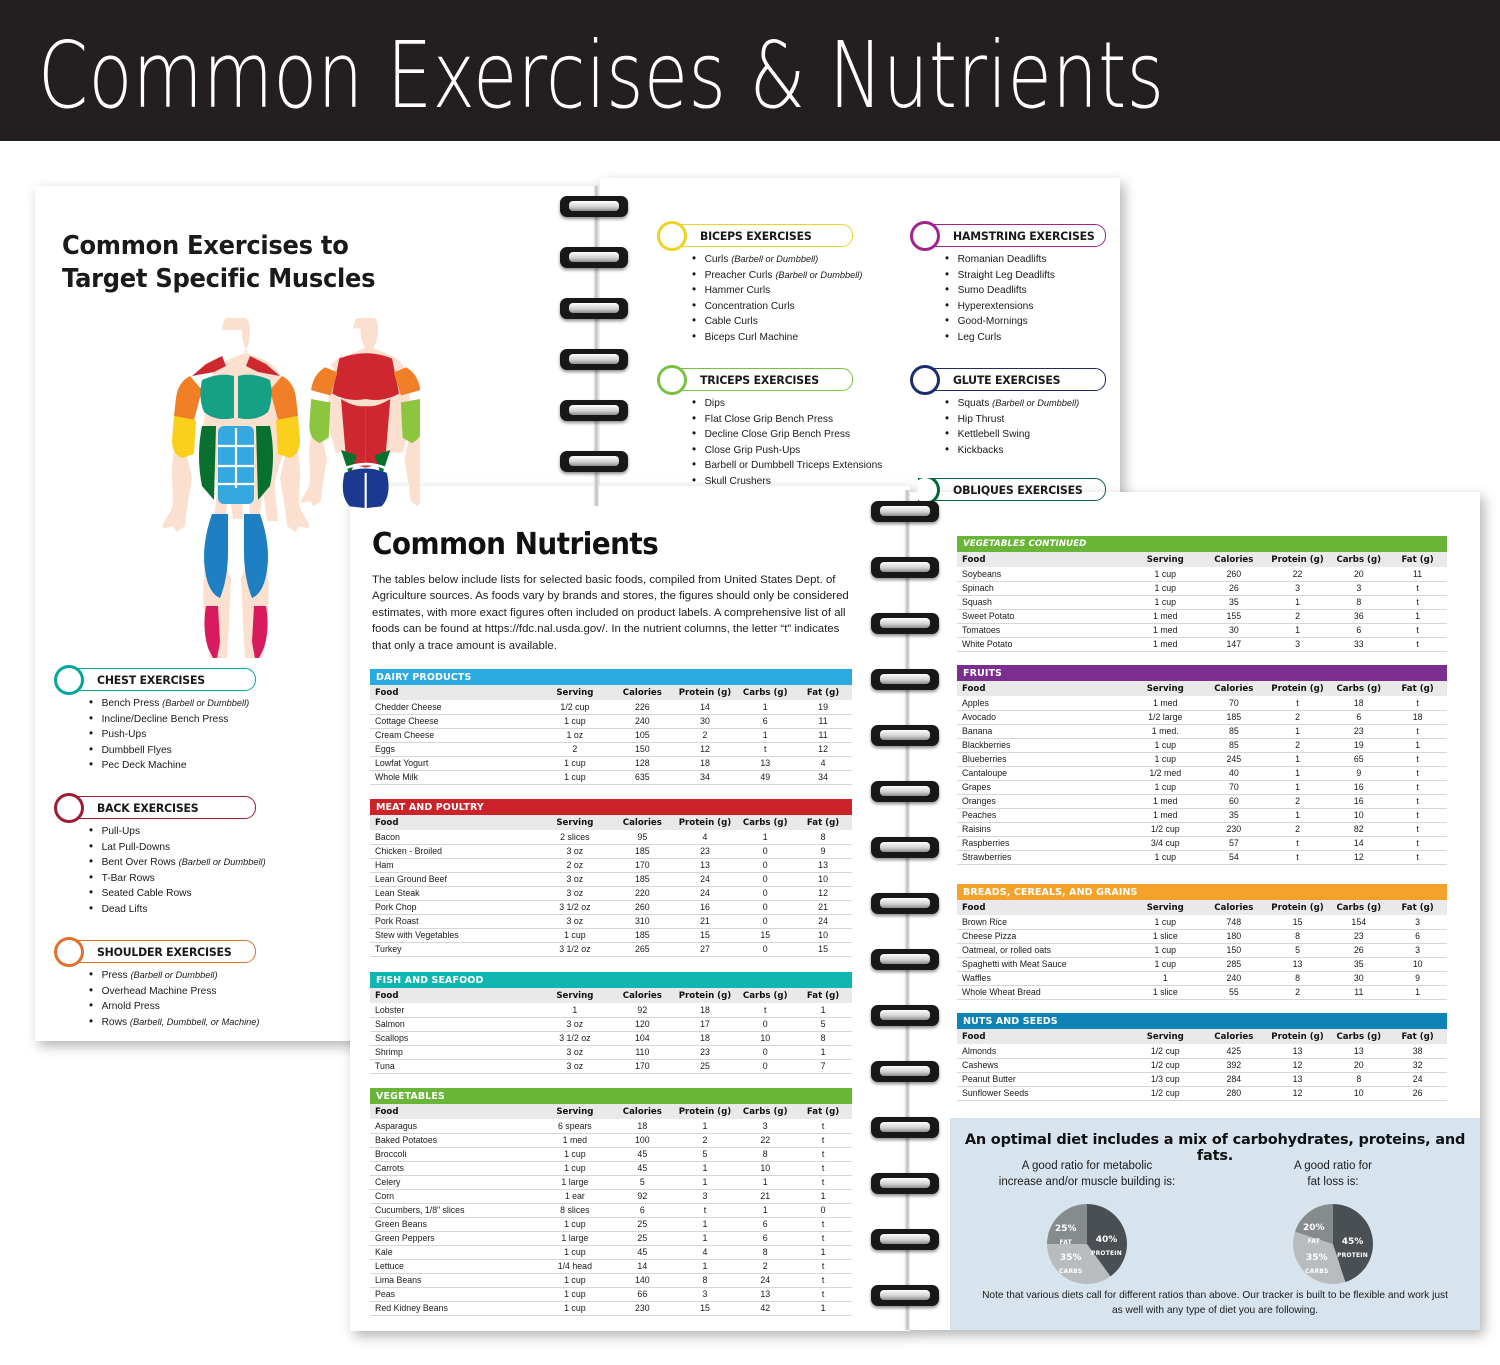 This screenshot has width=1500, height=1365. Describe the element at coordinates (1202, 1021) in the screenshot. I see `table-category-header: NUTS AND SEEDS` at that location.